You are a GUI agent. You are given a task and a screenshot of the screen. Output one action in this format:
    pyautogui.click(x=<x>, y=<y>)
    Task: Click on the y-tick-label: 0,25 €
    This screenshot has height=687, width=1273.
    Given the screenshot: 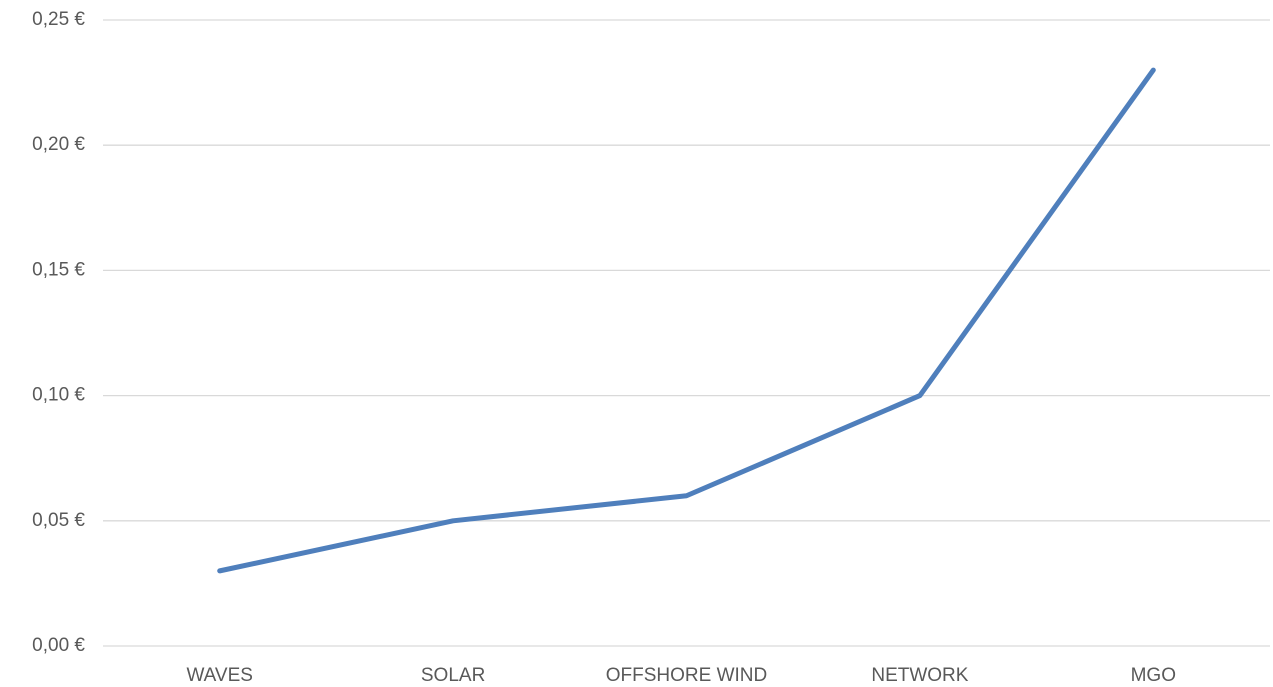 What is the action you would take?
    pyautogui.click(x=58, y=19)
    